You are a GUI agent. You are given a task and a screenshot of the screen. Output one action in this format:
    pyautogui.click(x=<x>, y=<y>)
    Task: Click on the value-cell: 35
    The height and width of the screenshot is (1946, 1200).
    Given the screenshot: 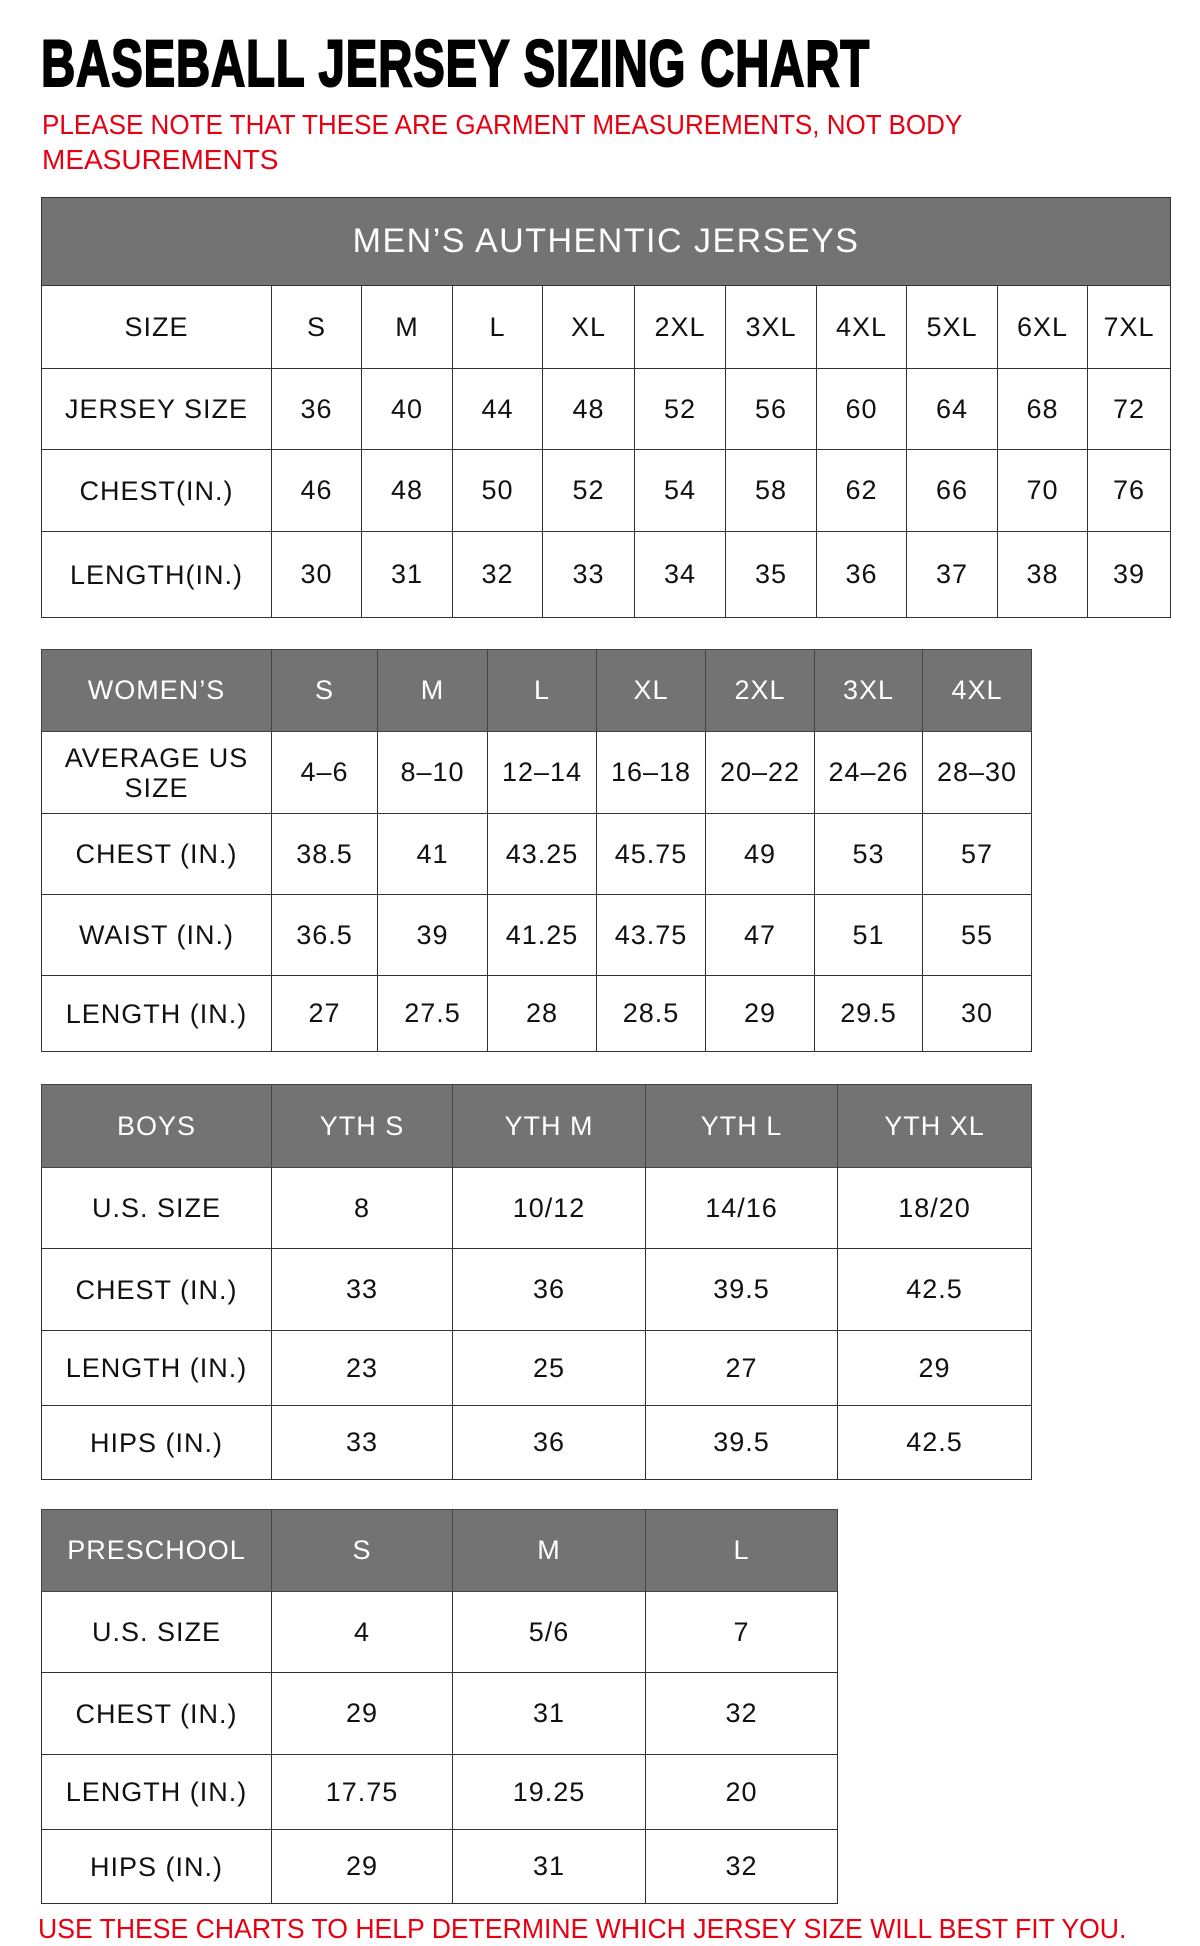 What is the action you would take?
    pyautogui.click(x=771, y=574)
    